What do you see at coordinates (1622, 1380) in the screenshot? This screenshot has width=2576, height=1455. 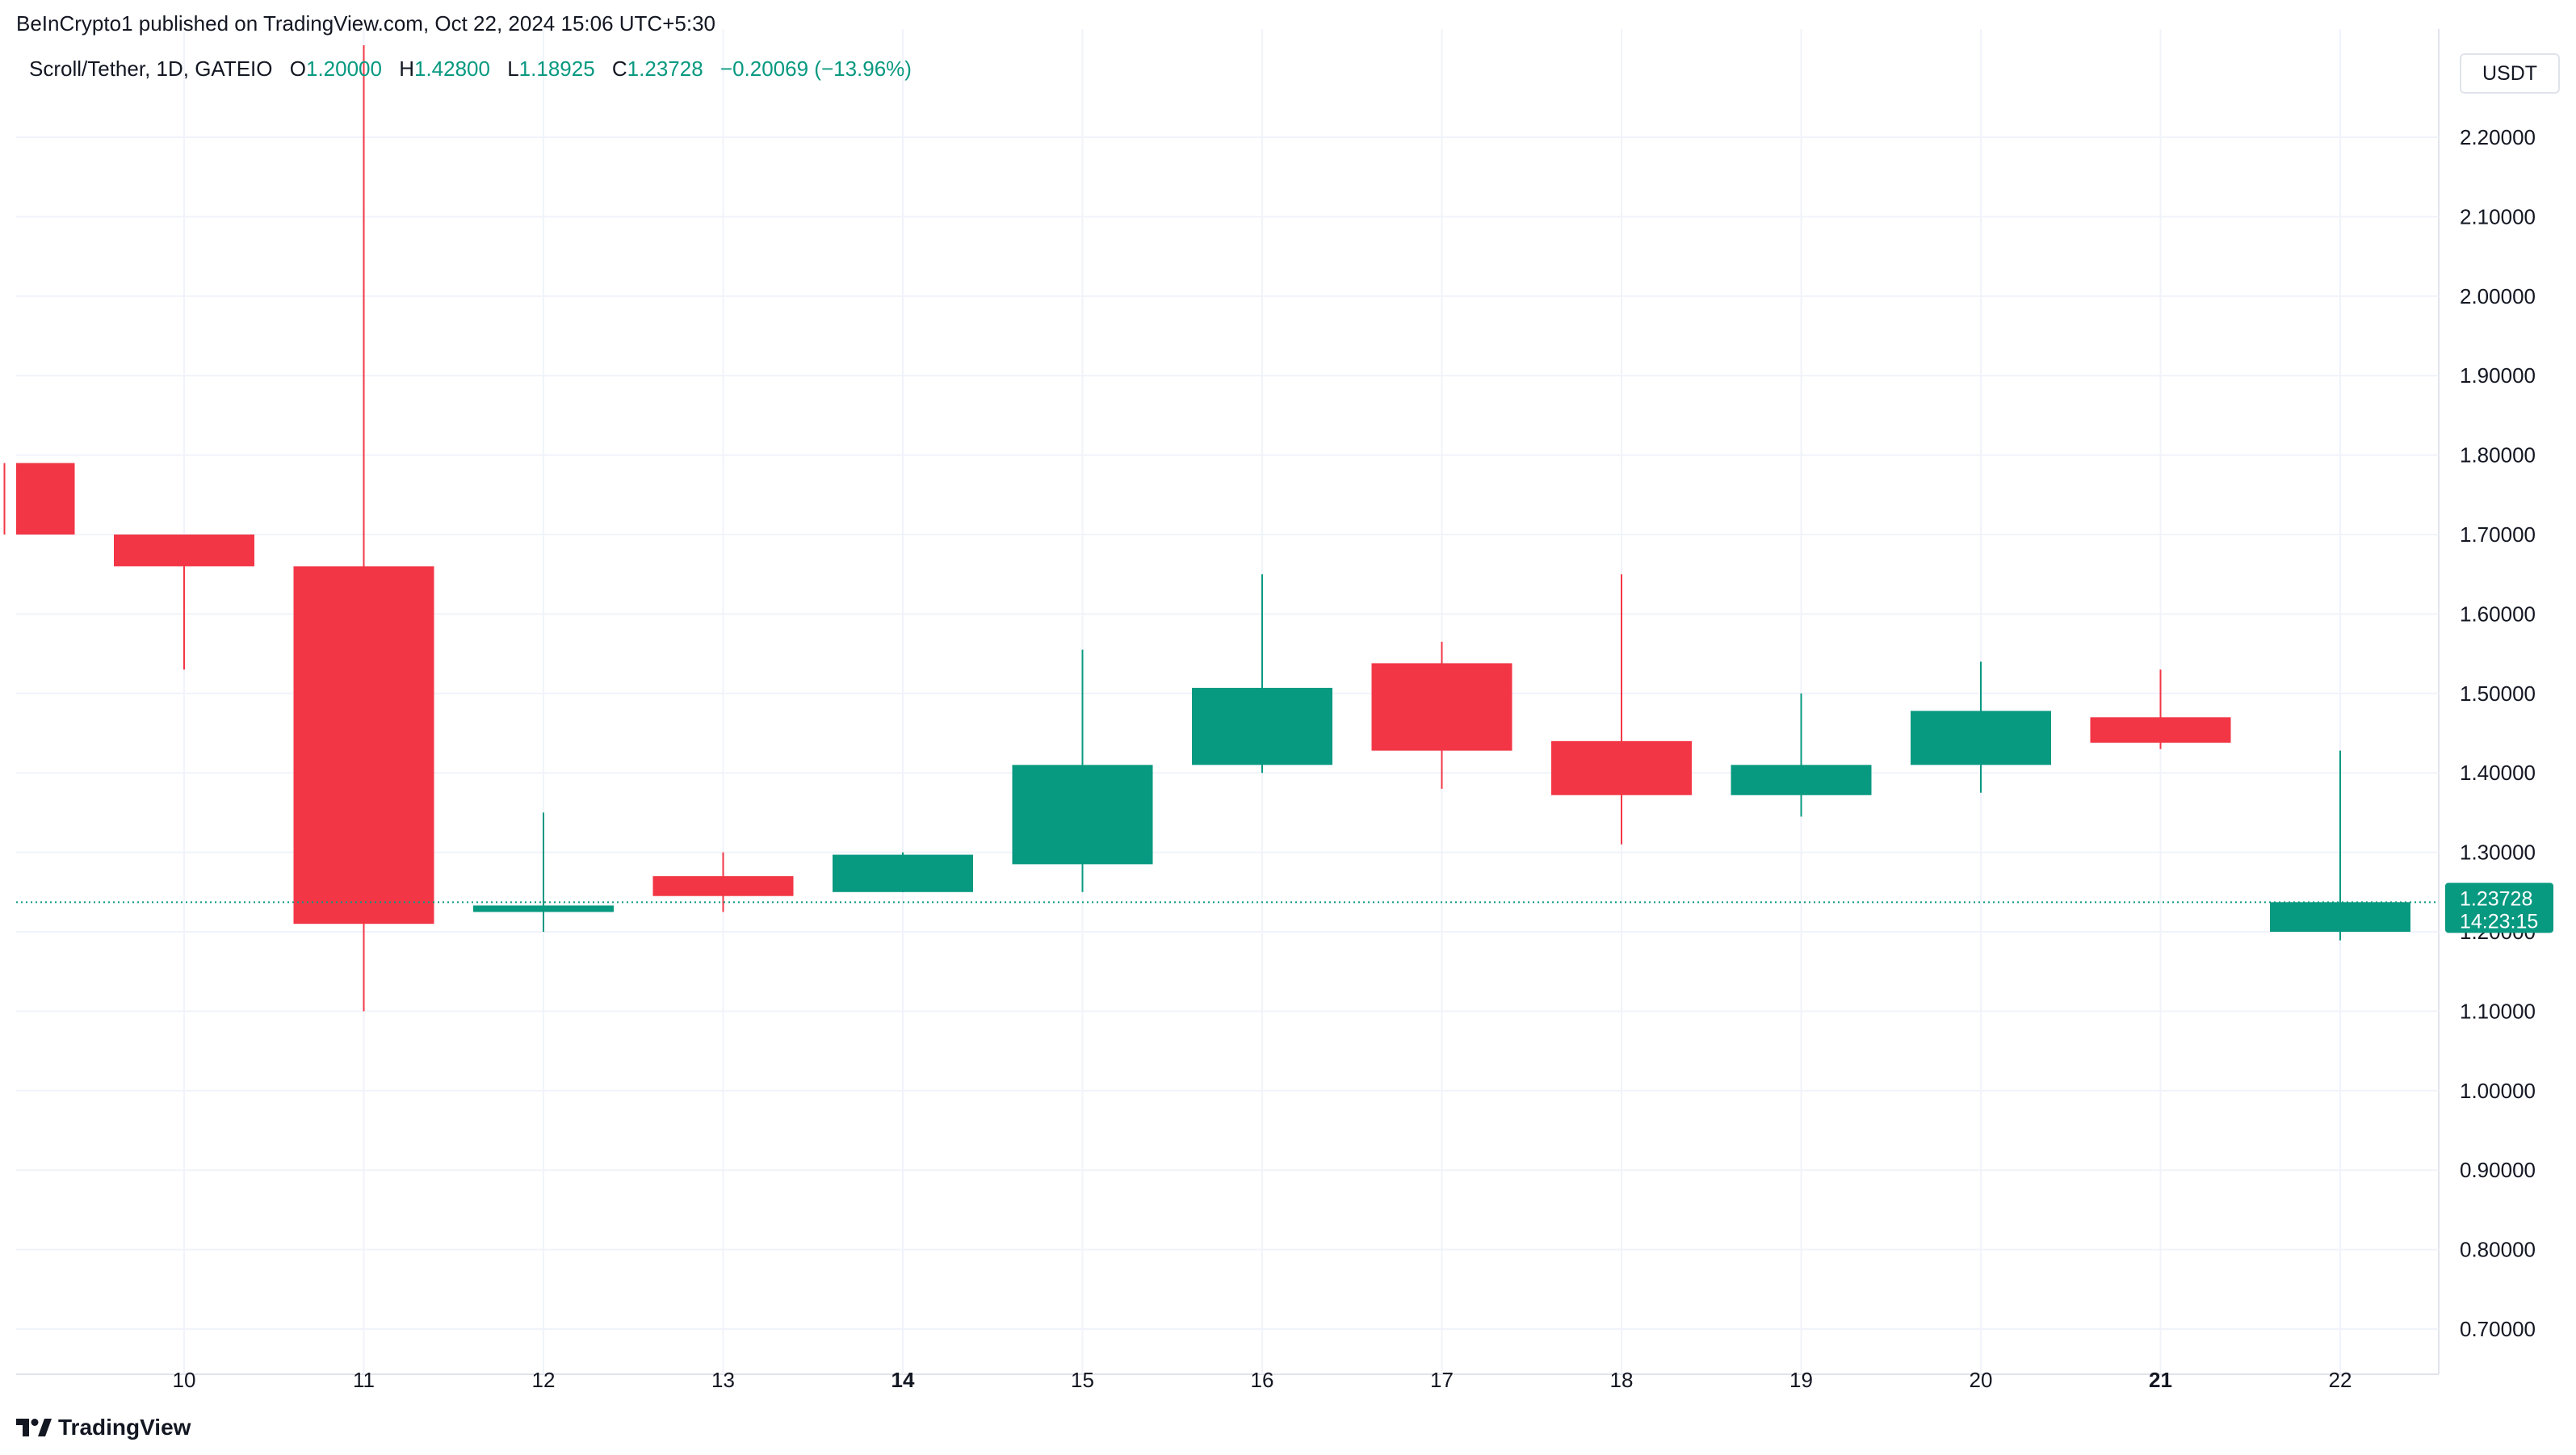 I see `date-tick-label: 18` at bounding box center [1622, 1380].